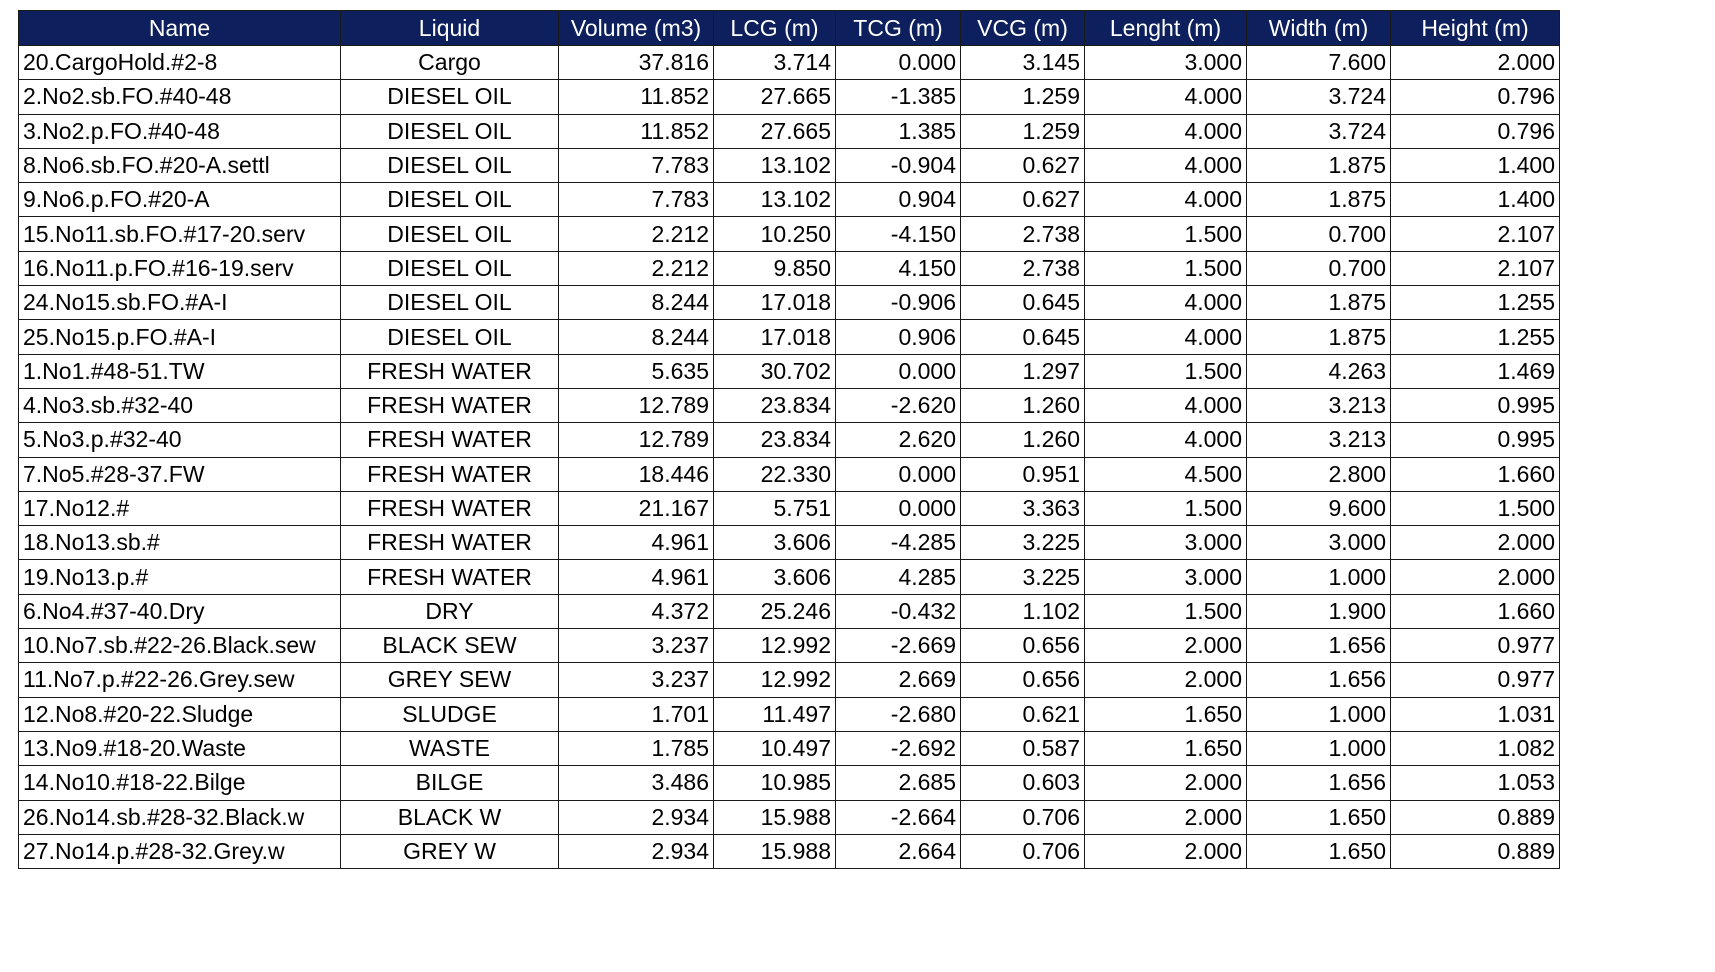  Describe the element at coordinates (179, 817) in the screenshot. I see `cell-name: 26.No14.sb.#28-32.Black.w` at that location.